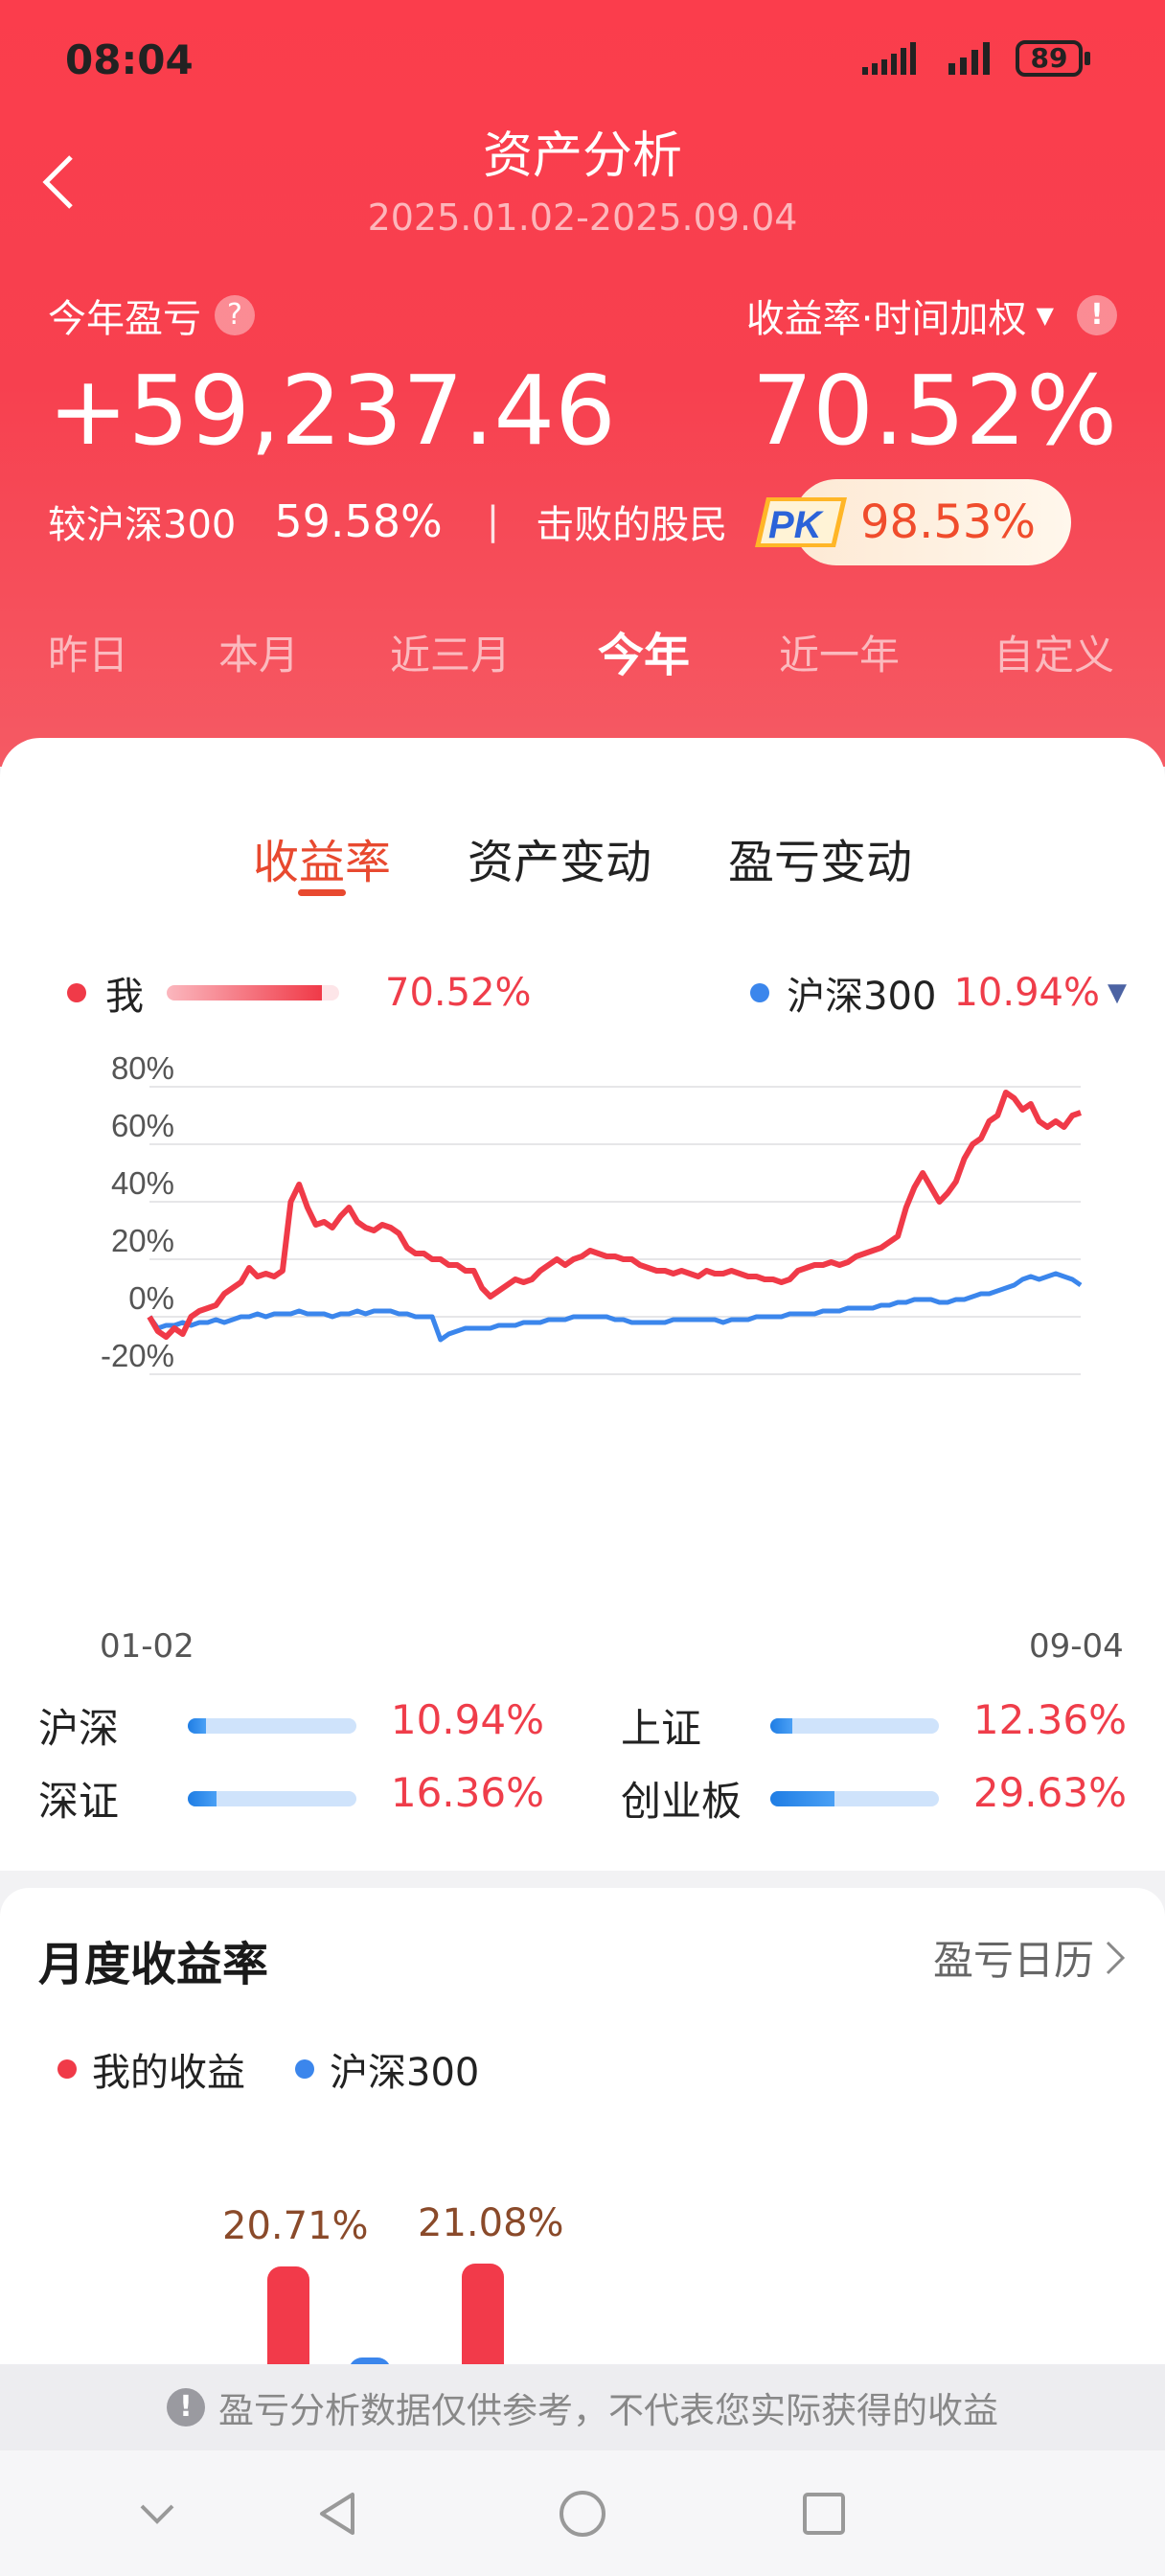 This screenshot has width=1165, height=2576. What do you see at coordinates (582, 156) in the screenshot?
I see `page-title: 资产分析` at bounding box center [582, 156].